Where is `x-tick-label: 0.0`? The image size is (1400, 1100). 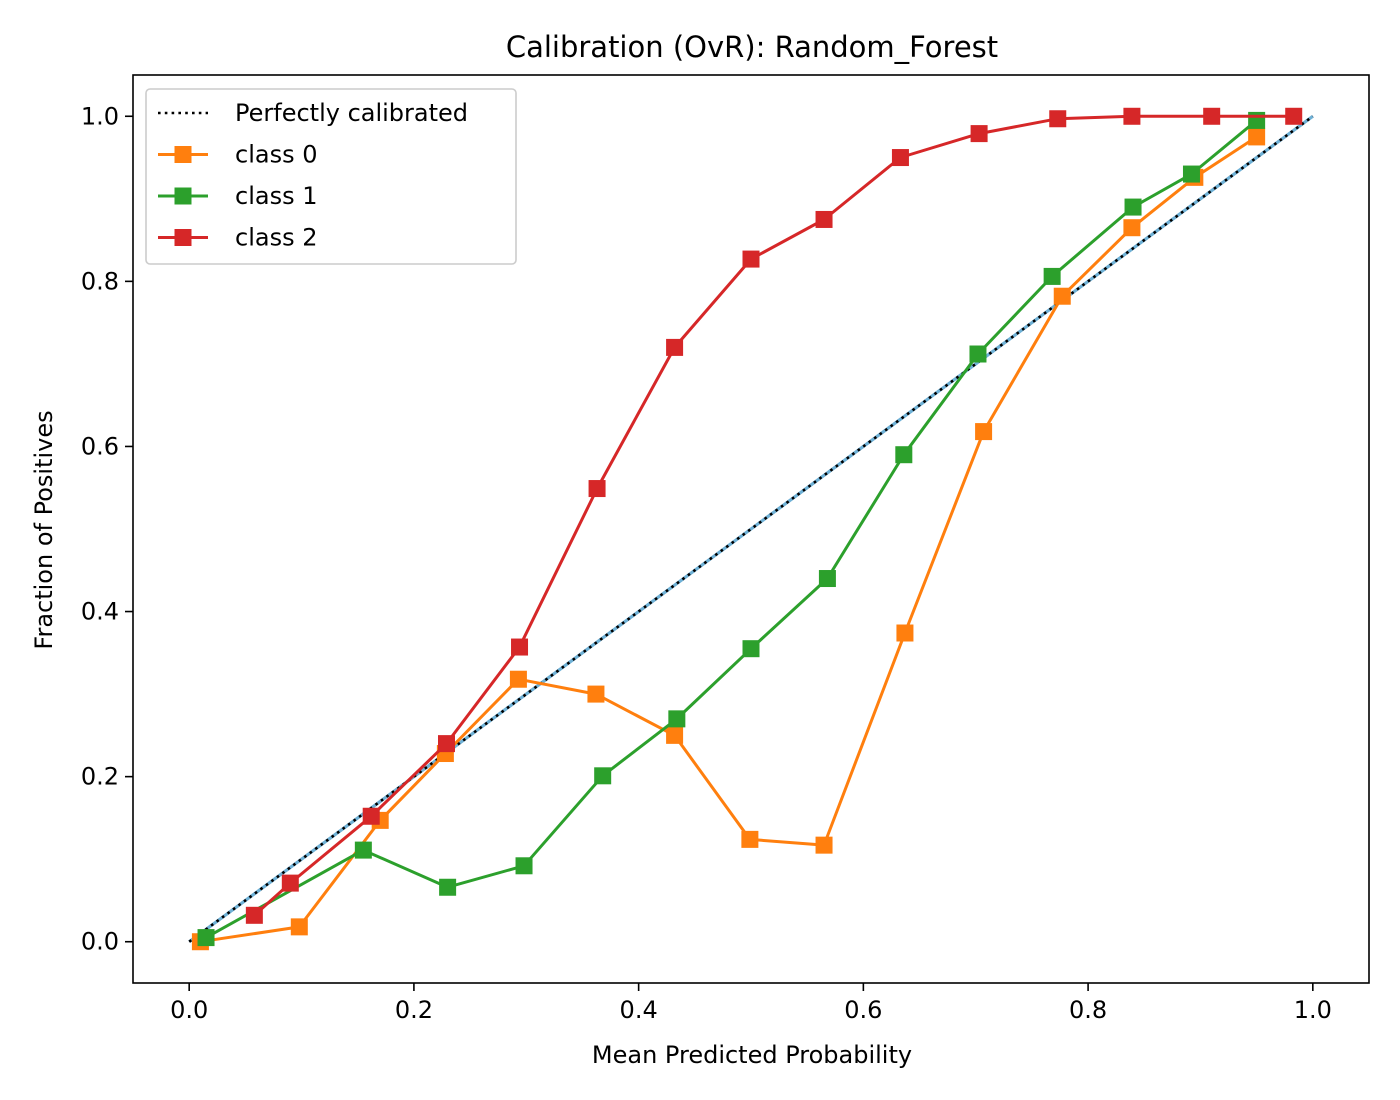
x-tick-label: 0.0 is located at coordinates (189, 1010).